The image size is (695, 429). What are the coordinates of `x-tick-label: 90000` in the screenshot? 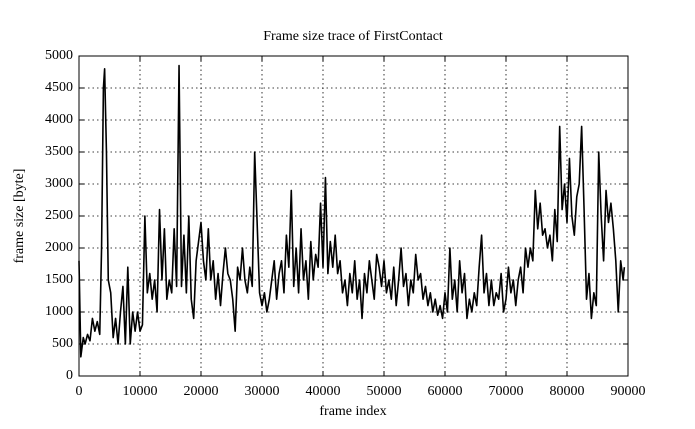 It's located at (628, 391).